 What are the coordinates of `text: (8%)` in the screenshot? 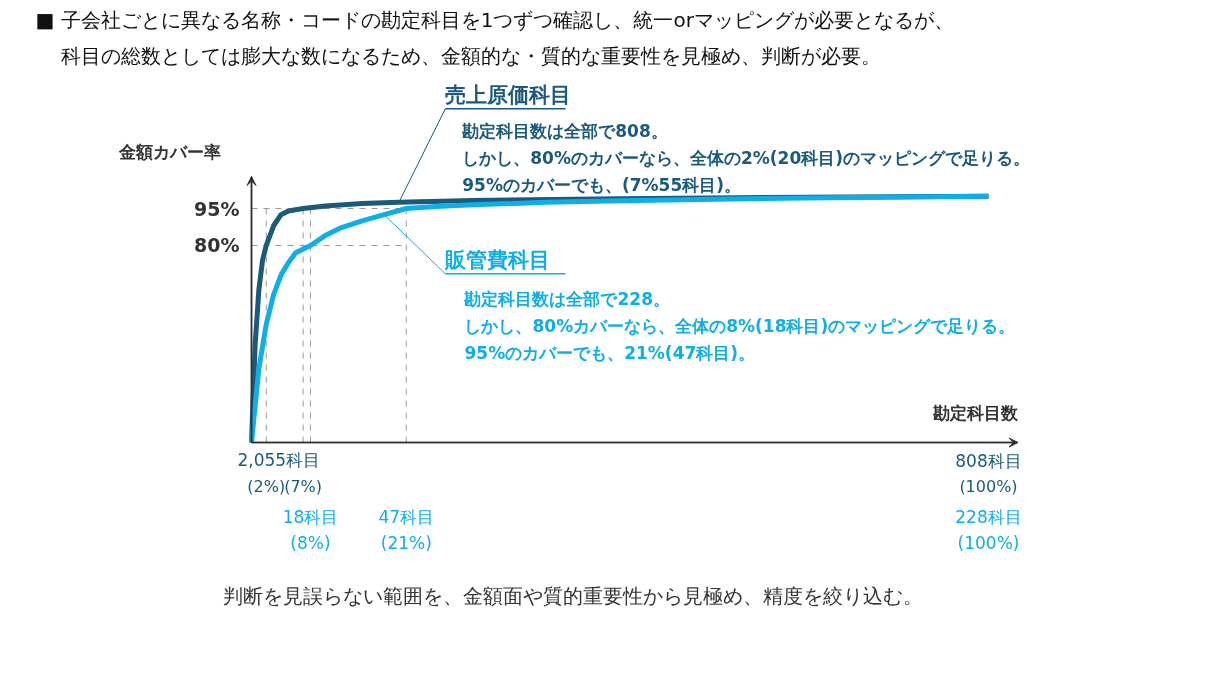 It's located at (310, 542).